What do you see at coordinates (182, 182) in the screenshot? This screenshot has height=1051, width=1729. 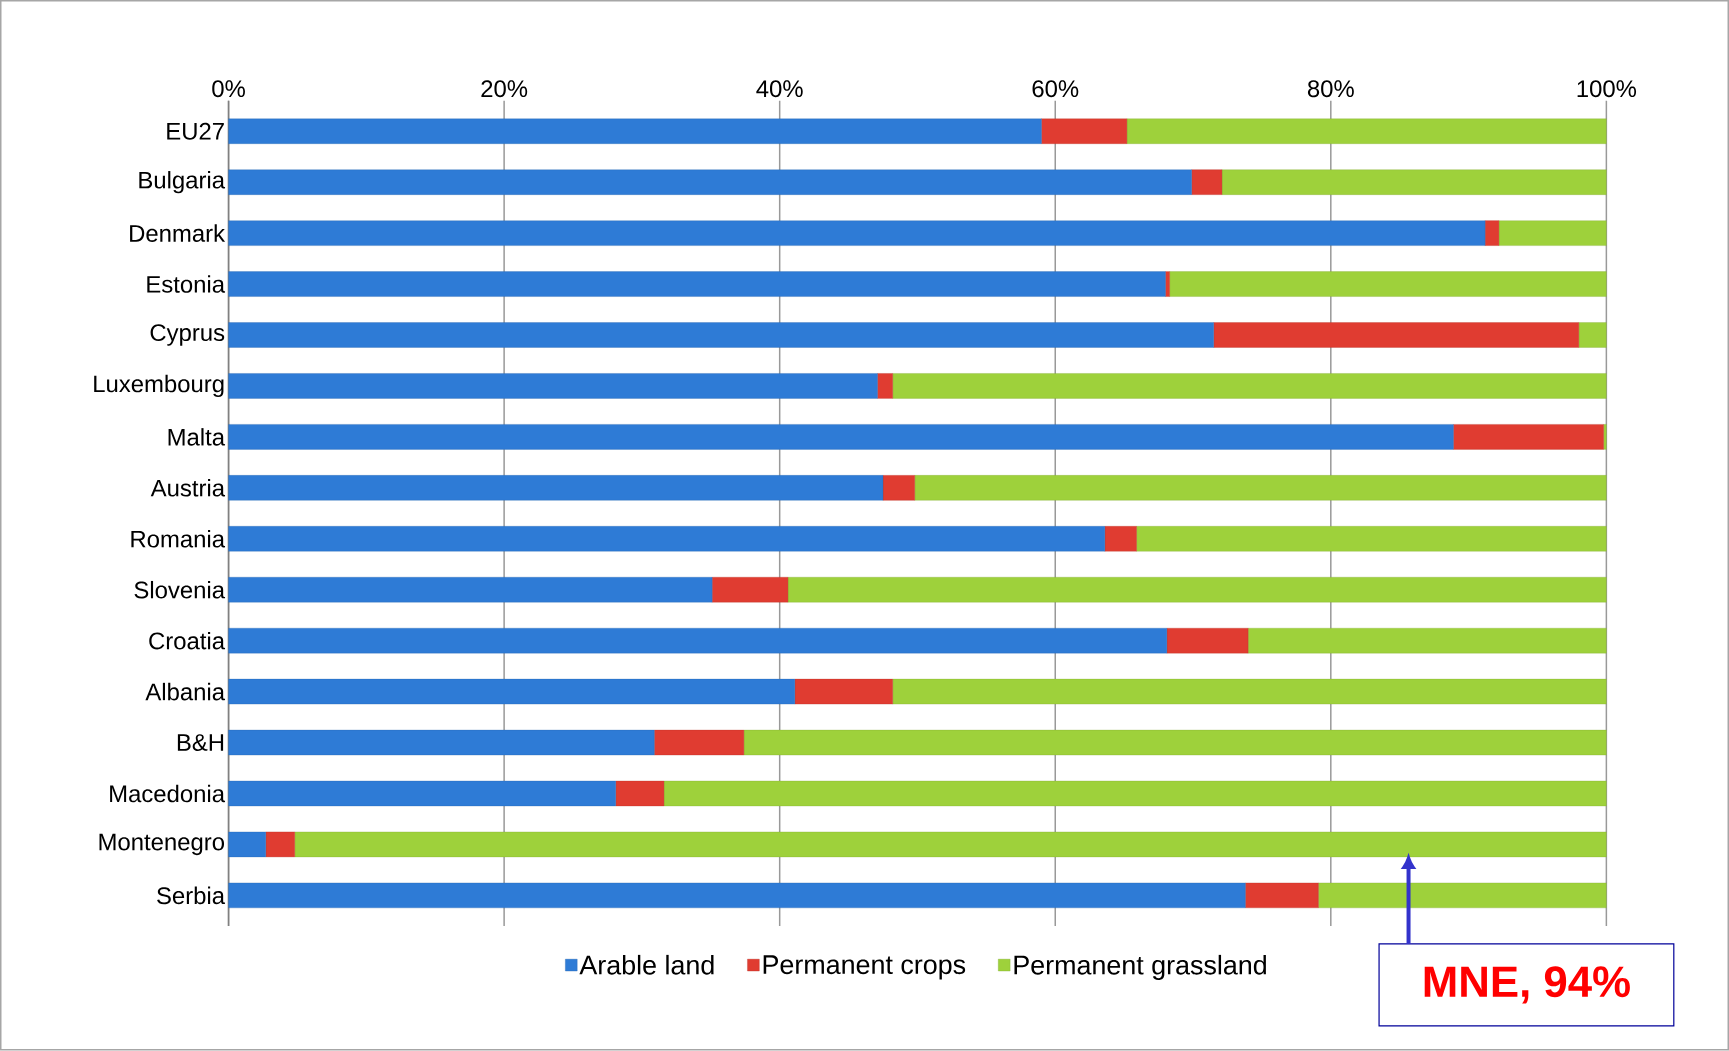 I see `y-tick-label: Bulgaria` at bounding box center [182, 182].